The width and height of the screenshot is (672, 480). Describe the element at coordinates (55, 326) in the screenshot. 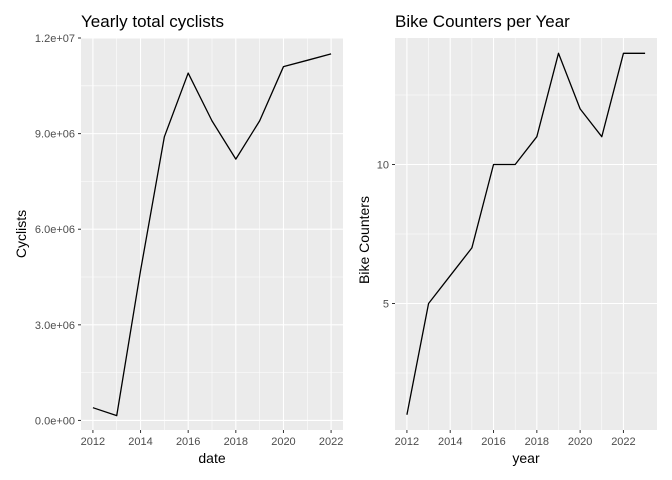

I see `y-tick-label: 3.0e+06` at that location.